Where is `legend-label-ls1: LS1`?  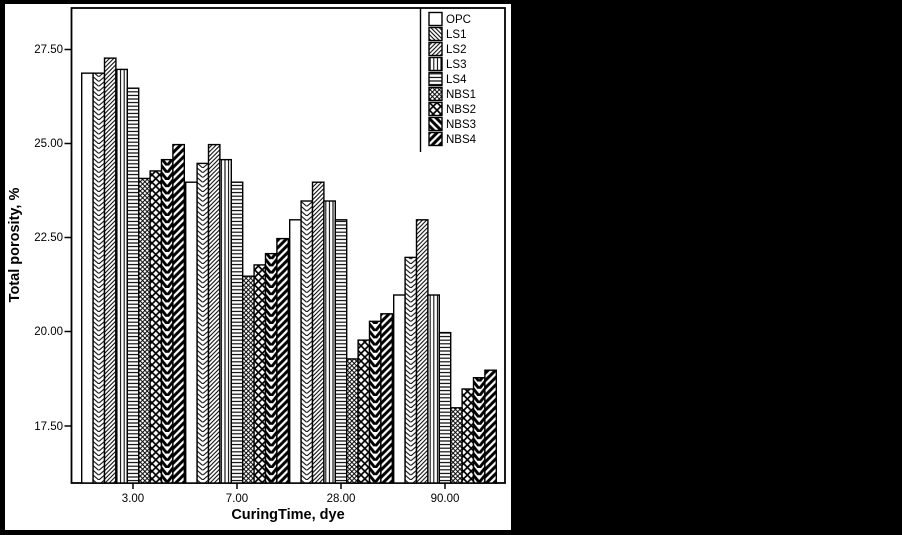 legend-label-ls1: LS1 is located at coordinates (456, 35).